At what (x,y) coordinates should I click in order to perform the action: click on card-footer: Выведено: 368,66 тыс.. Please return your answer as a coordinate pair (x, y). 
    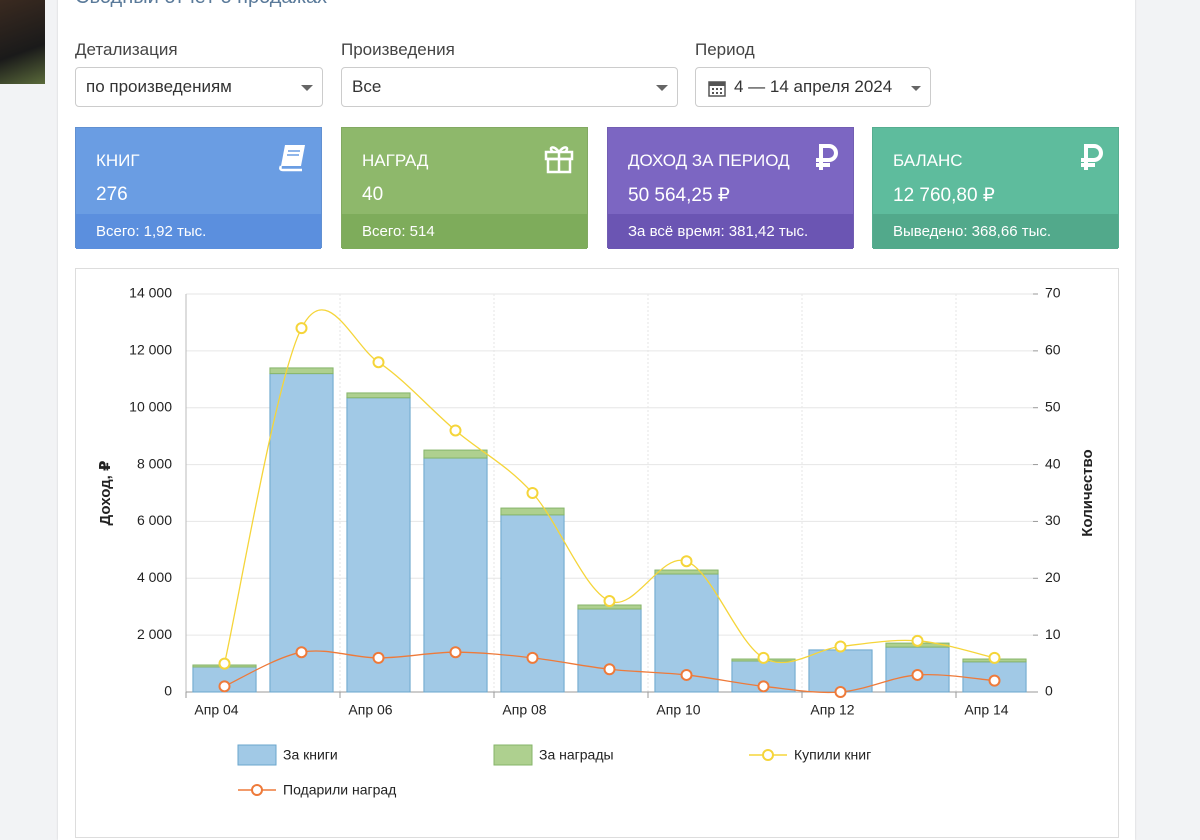
    Looking at the image, I should click on (995, 231).